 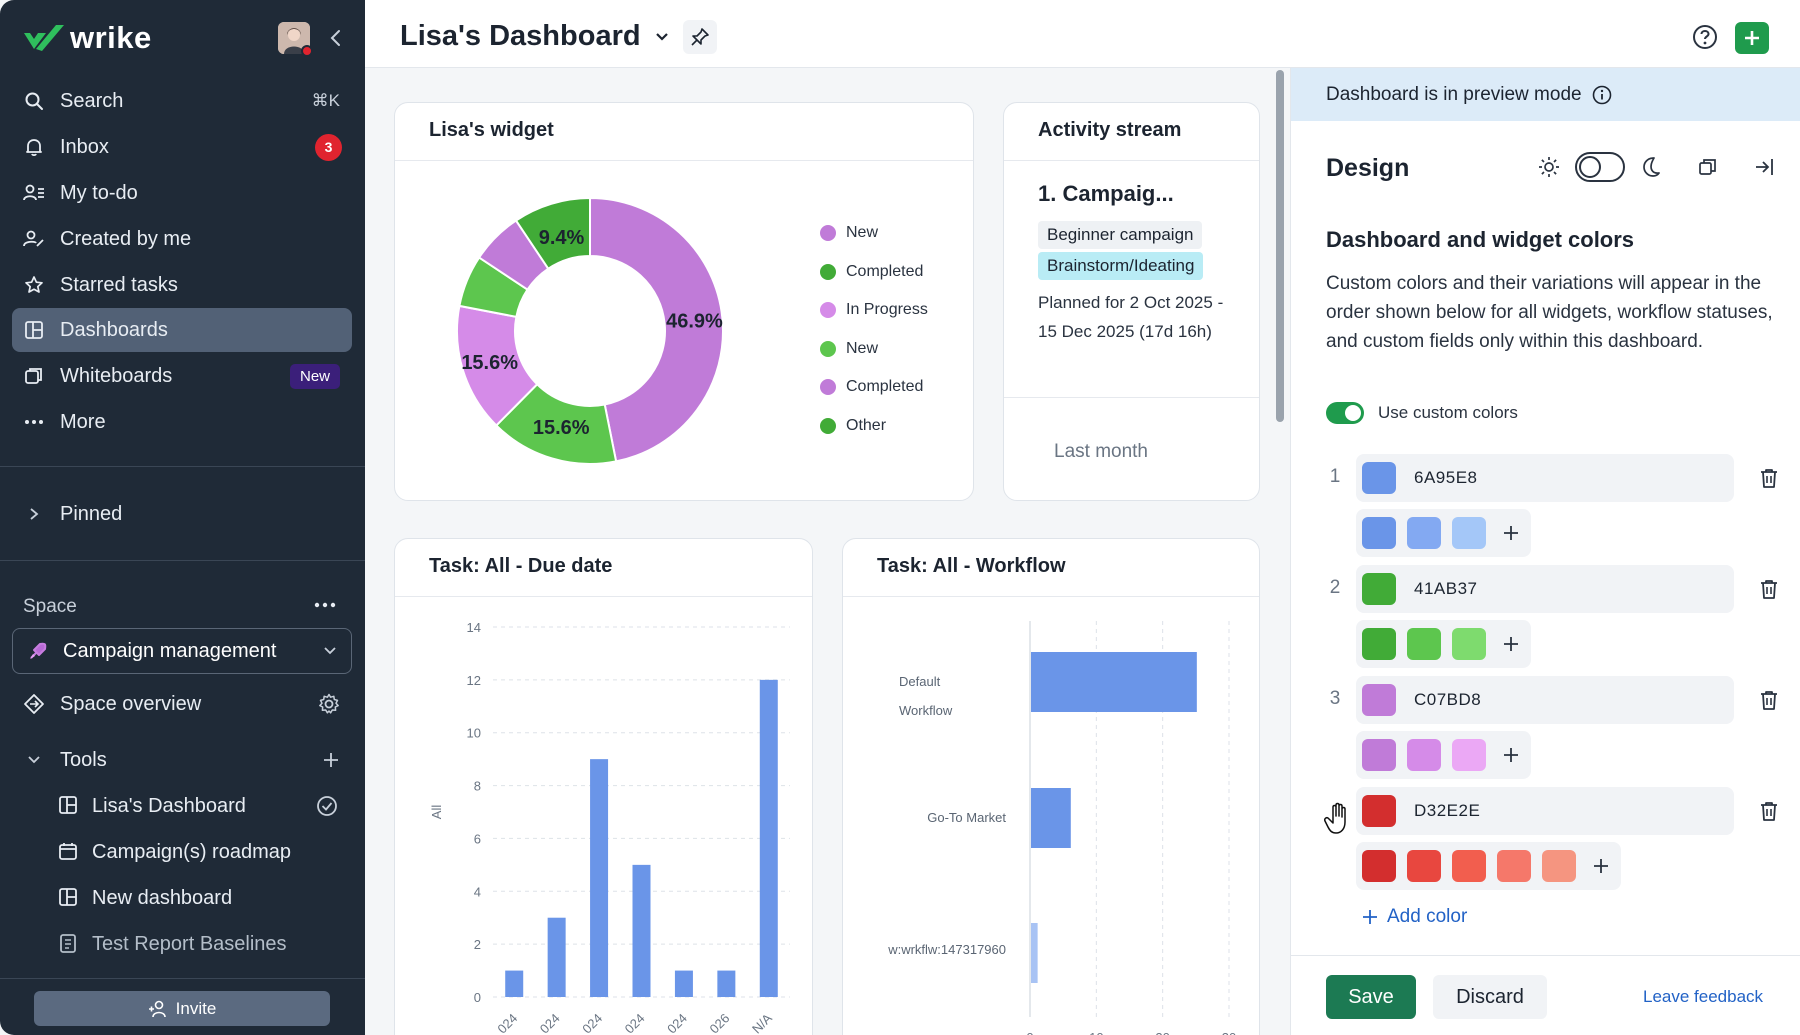 I want to click on sidebar-item-inbox: Inbox 3, so click(x=182, y=147).